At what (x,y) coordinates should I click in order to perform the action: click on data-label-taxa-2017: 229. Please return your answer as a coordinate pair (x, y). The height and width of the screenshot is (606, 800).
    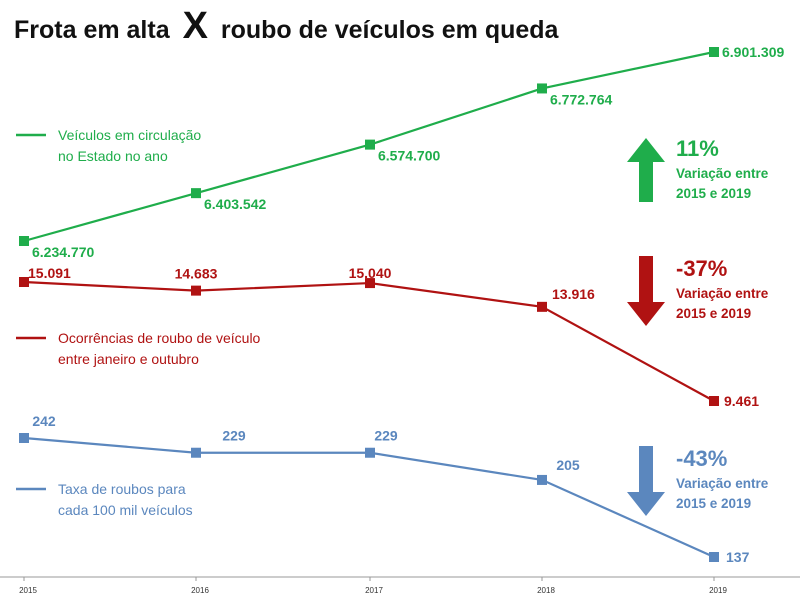
    Looking at the image, I should click on (386, 436).